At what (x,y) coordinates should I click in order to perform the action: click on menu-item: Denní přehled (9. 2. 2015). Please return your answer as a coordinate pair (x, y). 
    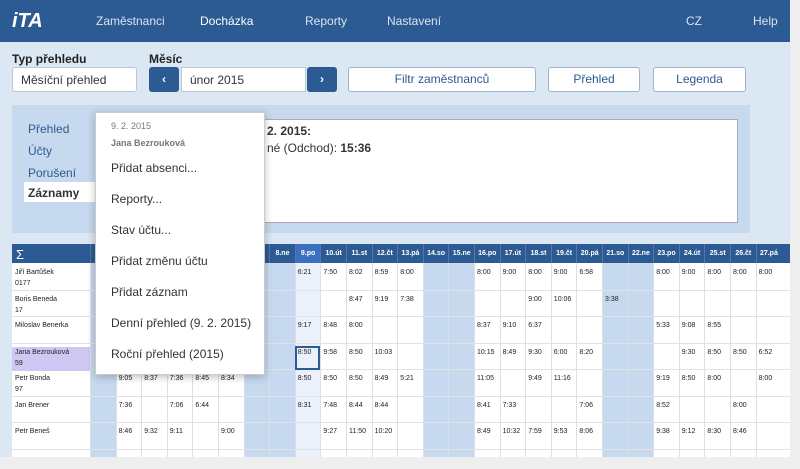
    Looking at the image, I should click on (181, 323).